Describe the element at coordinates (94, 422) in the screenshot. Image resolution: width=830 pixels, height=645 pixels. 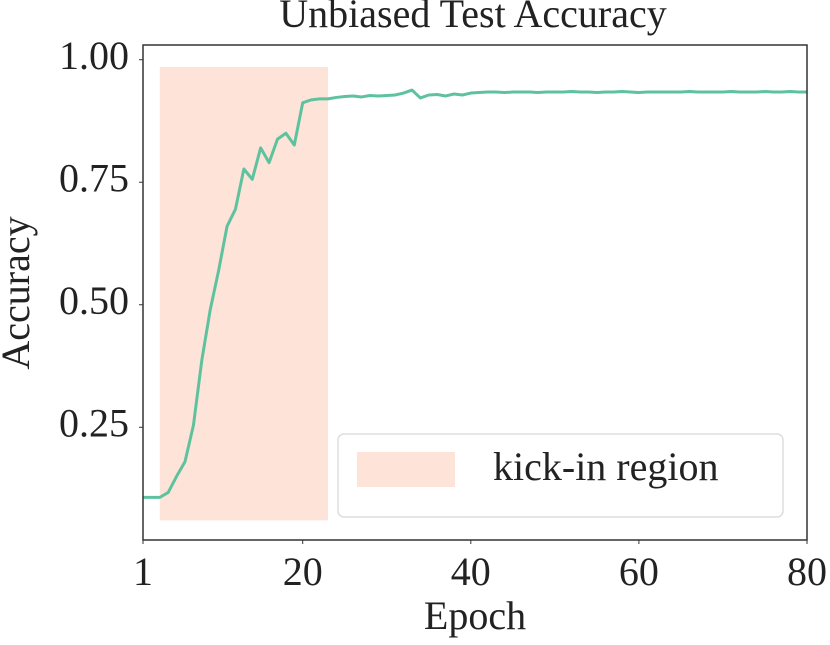
I see `y-tick-label: 0.25` at that location.